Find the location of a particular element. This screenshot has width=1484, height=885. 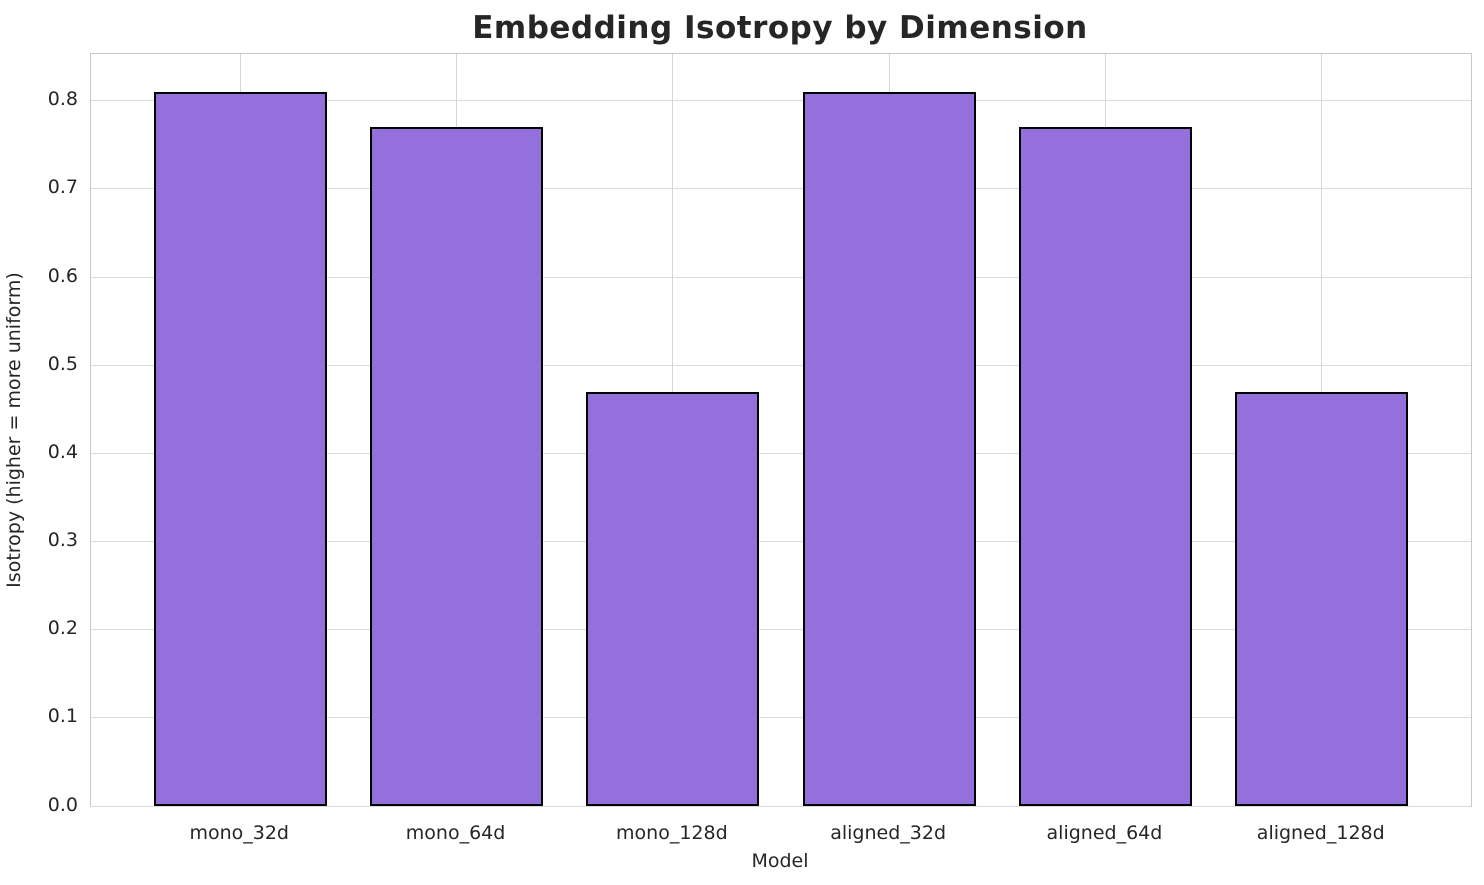

chart-title: Embedding Isotropy by Dimension is located at coordinates (780, 28).